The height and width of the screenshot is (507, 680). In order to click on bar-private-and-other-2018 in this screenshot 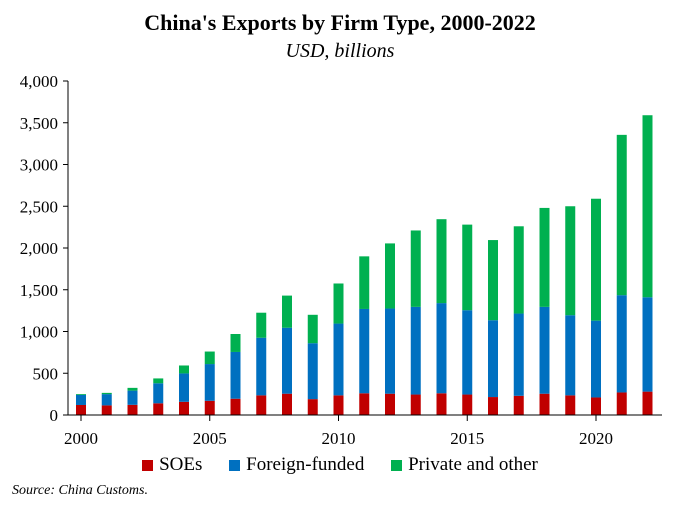, I will do `click(544, 257)`.